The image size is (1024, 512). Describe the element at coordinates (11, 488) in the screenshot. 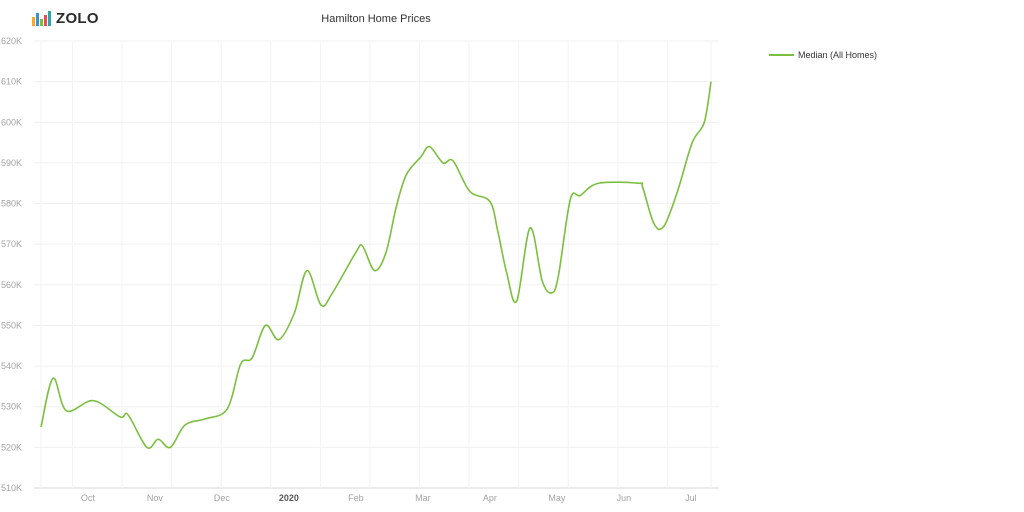

I see `y-tick-label: 510K` at that location.